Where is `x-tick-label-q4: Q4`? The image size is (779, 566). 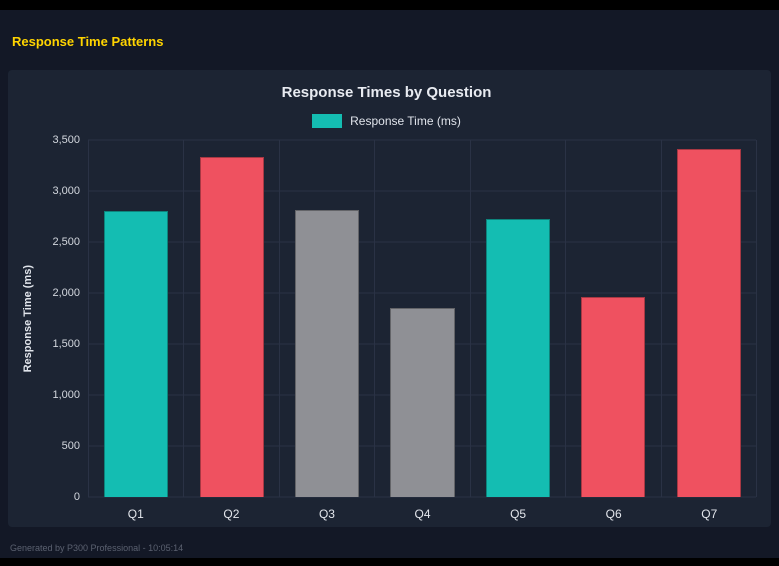
x-tick-label-q4: Q4 is located at coordinates (422, 514).